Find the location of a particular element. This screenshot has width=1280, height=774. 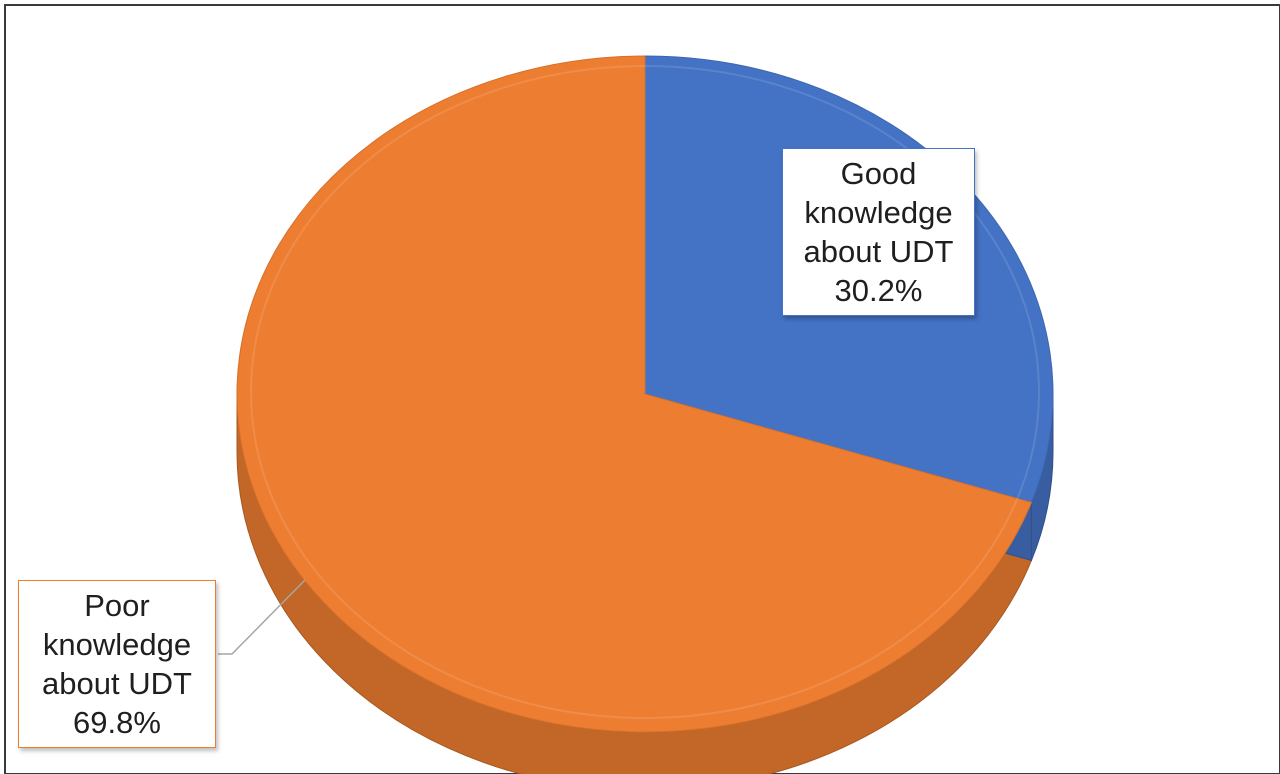

data-label-good-knowledge: Good knowledge about UDT 30.2% is located at coordinates (878, 232).